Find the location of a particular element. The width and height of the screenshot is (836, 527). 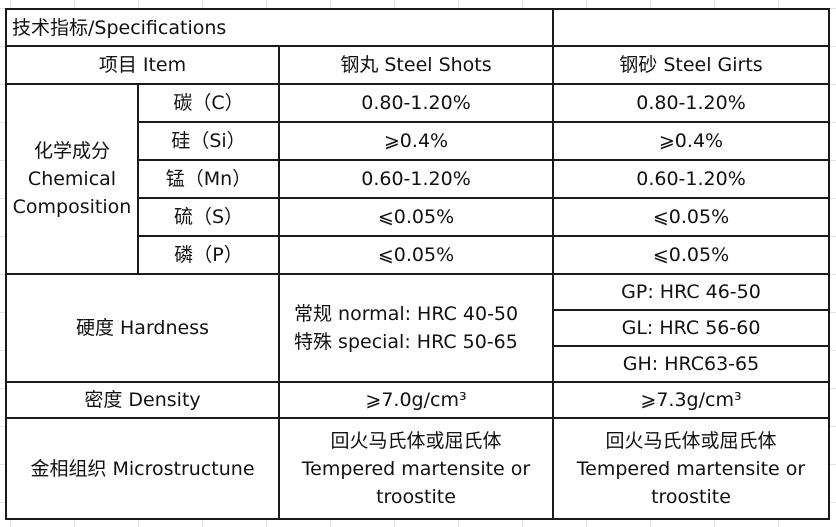

shots-hardness-special: 特殊 special: HRC 50-65 is located at coordinates (406, 342).